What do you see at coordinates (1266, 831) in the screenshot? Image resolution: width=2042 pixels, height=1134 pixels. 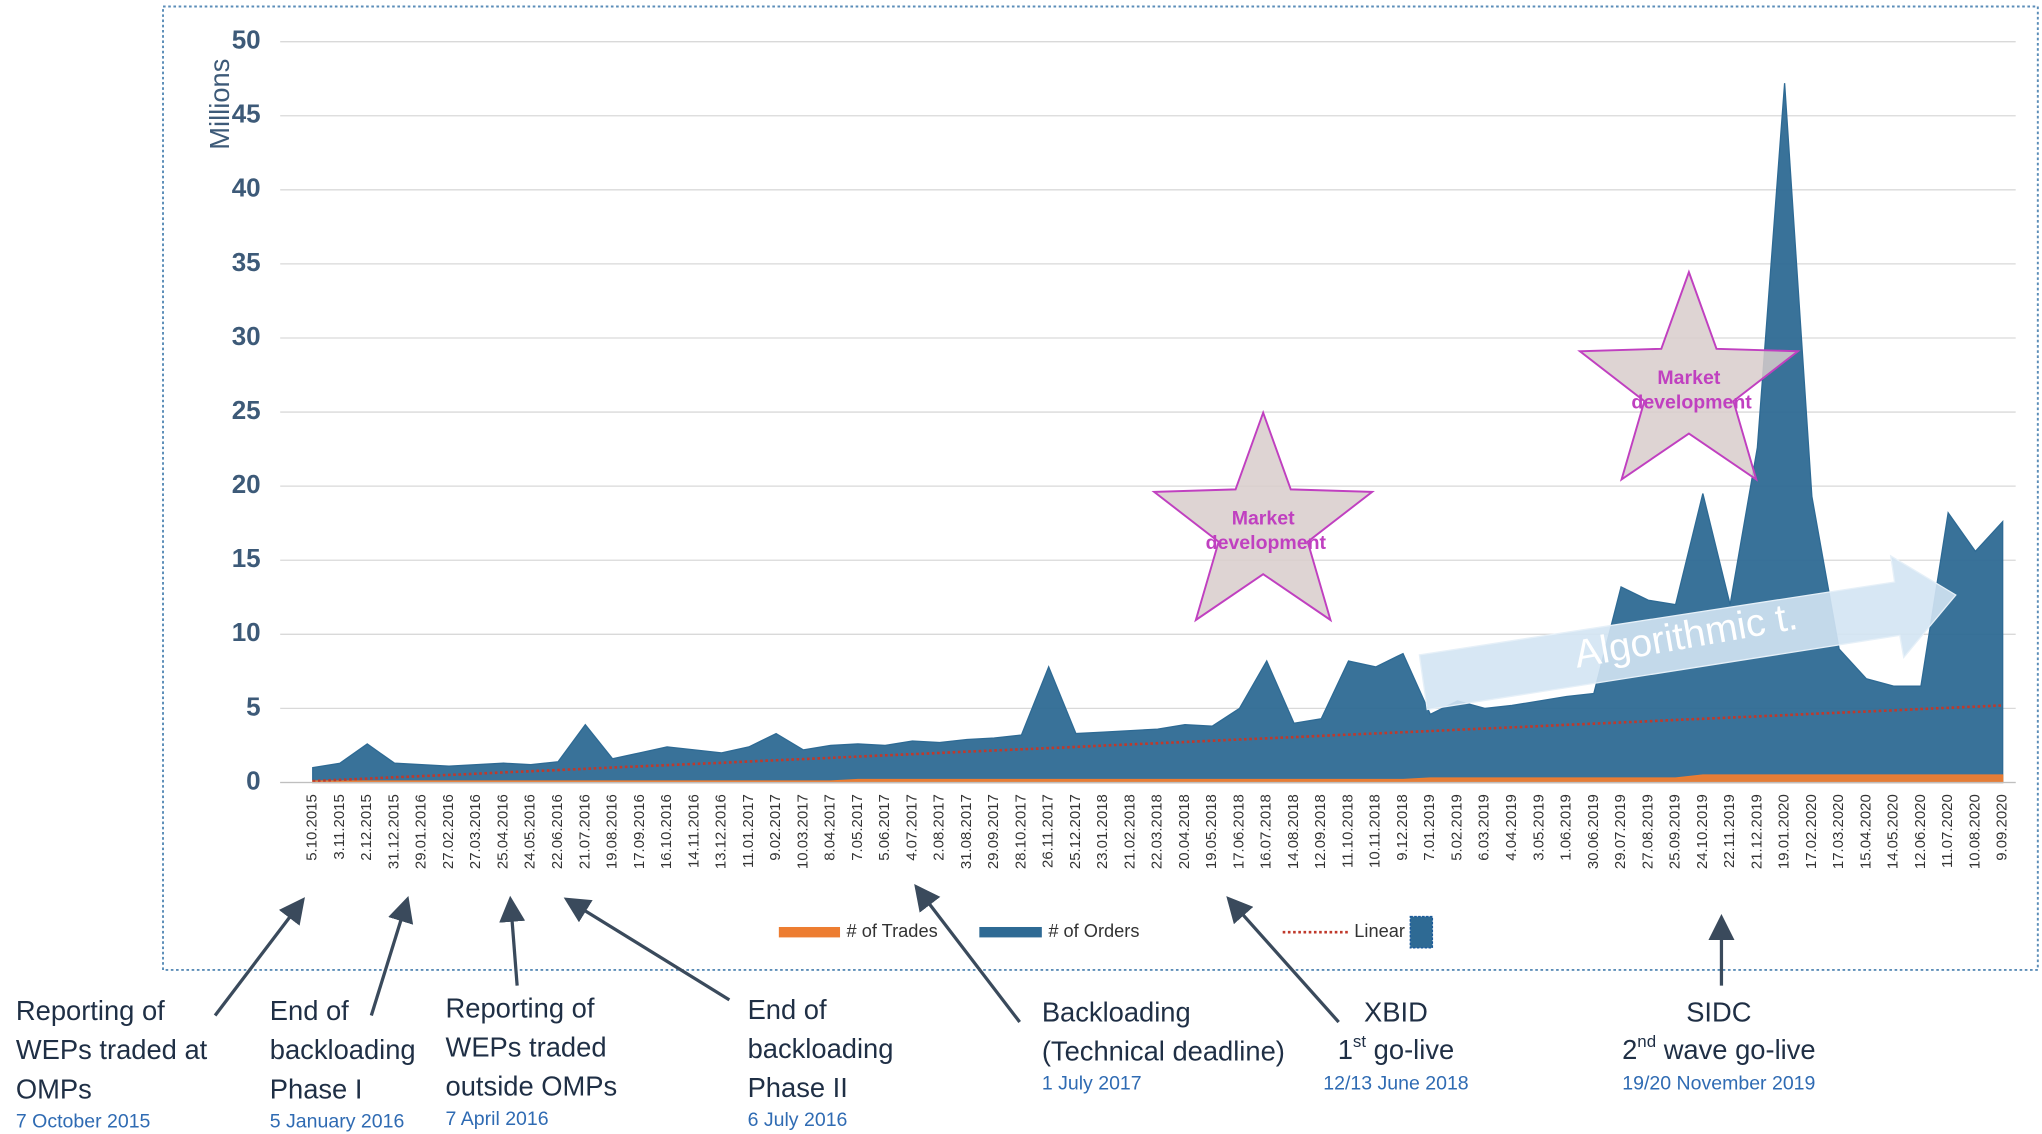 I see `x-tick-label: 16.07.2018` at bounding box center [1266, 831].